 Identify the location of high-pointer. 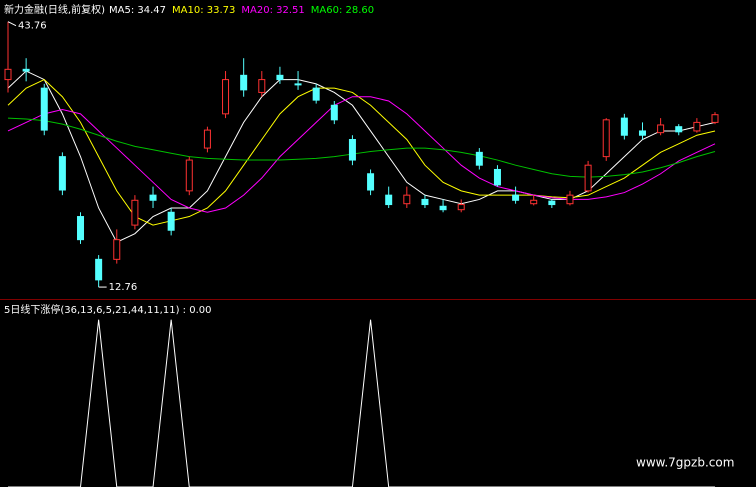
(12, 24).